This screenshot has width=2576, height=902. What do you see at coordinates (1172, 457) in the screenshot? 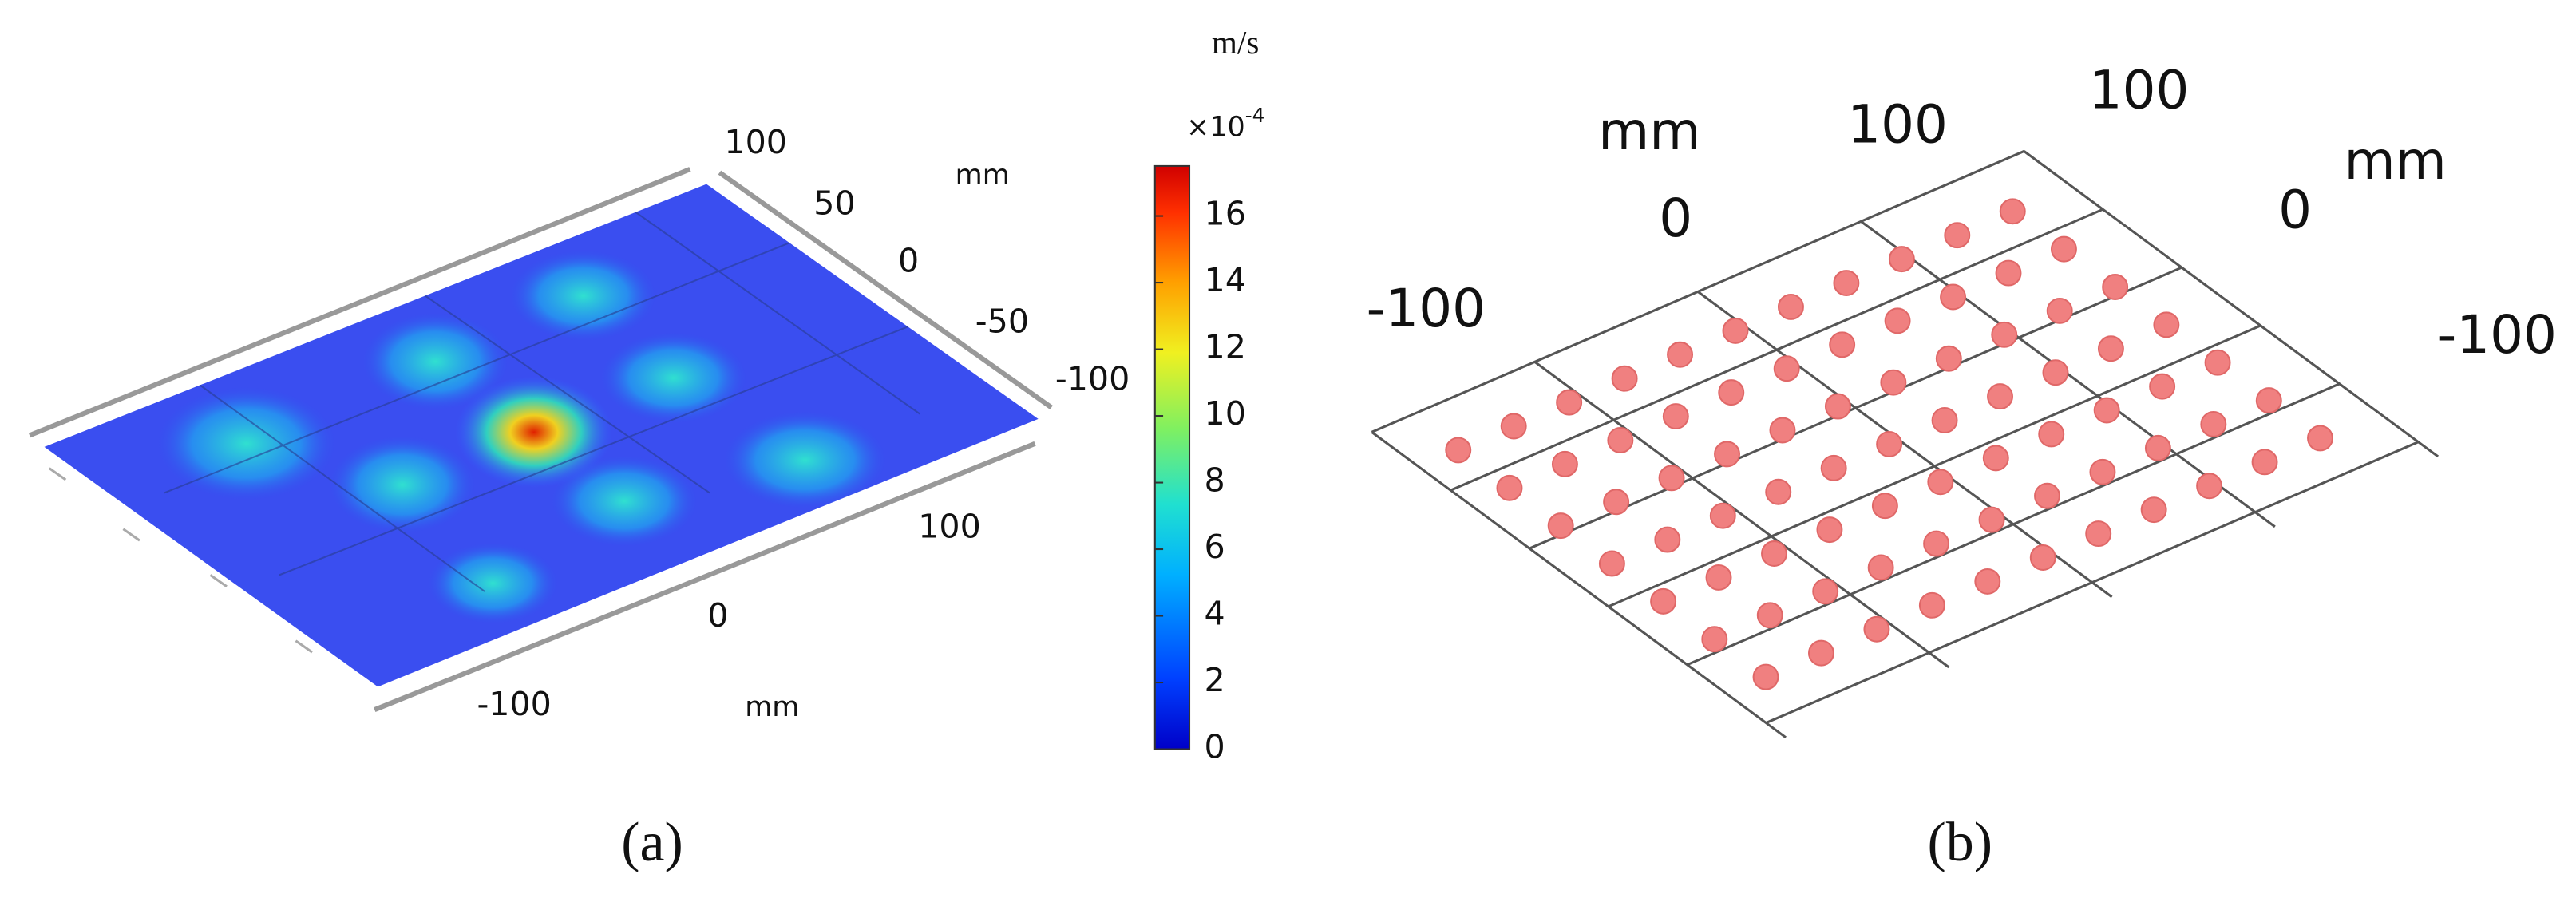
I see `colorbar` at bounding box center [1172, 457].